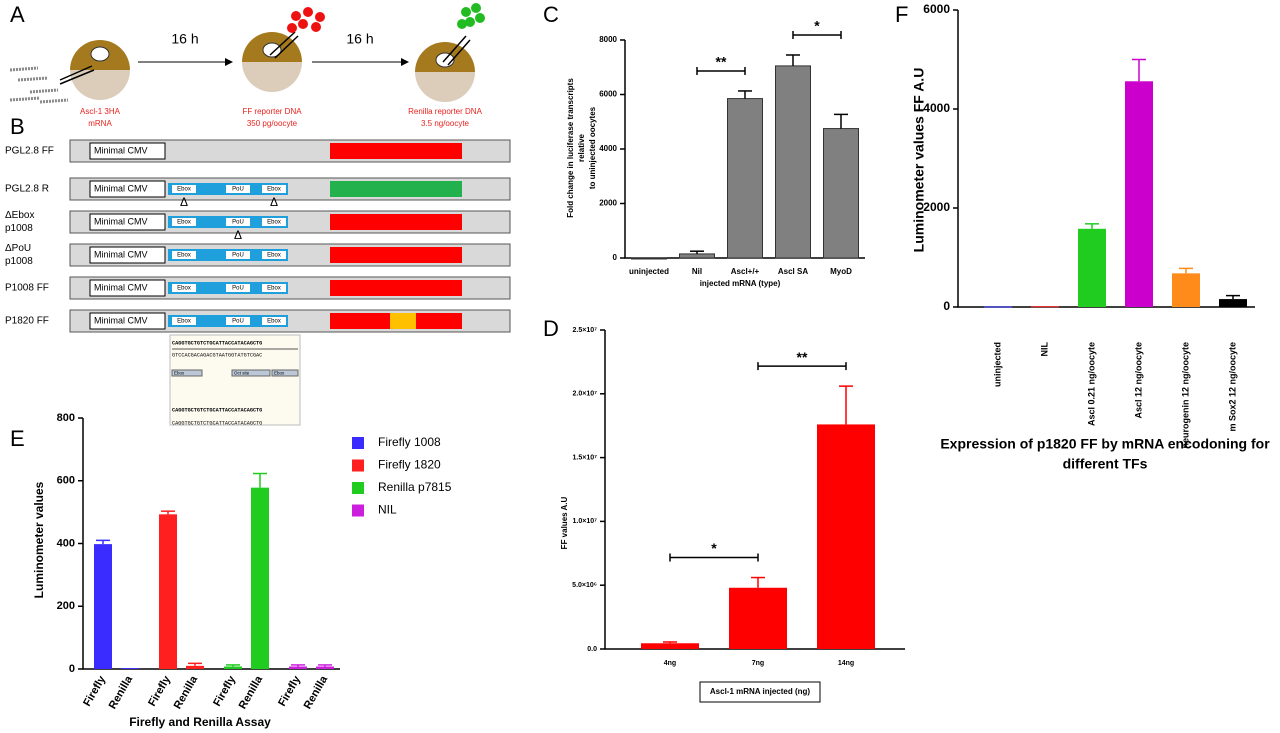 The image size is (1280, 733). What do you see at coordinates (760, 692) in the screenshot?
I see `x-label-box` at bounding box center [760, 692].